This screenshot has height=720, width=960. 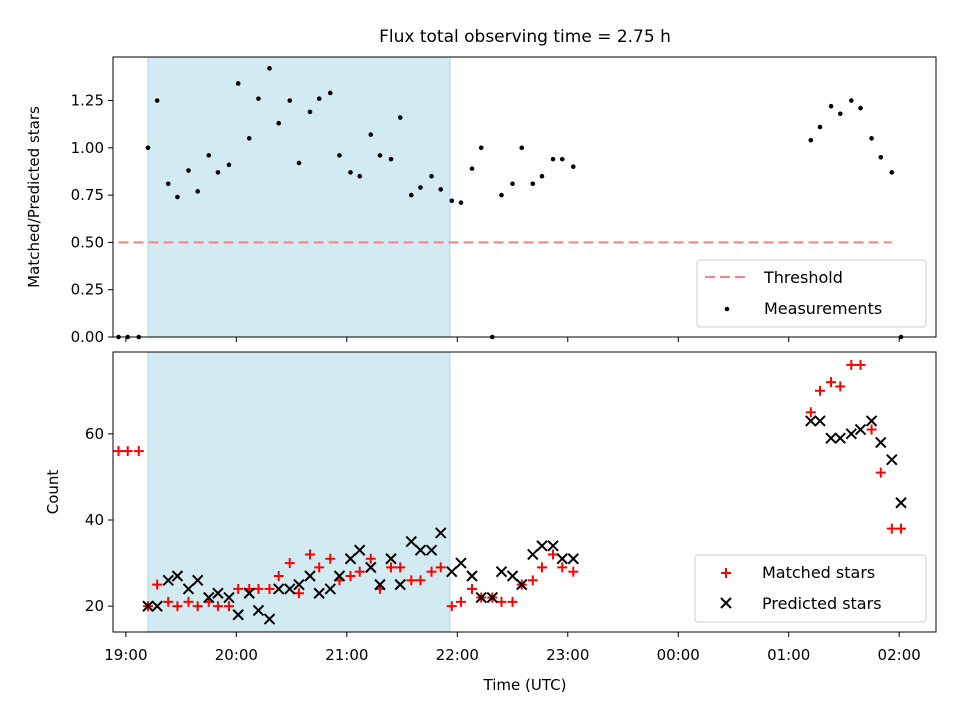 What do you see at coordinates (512, 648) in the screenshot?
I see `bottom-x-ticks: 19:00 20:00 21:00 22:00 23:00 00:00 01:00 02:00` at bounding box center [512, 648].